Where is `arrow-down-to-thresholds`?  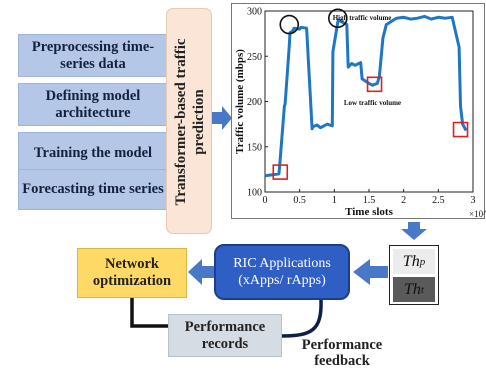
arrow-down-to-thresholds is located at coordinates (414, 231).